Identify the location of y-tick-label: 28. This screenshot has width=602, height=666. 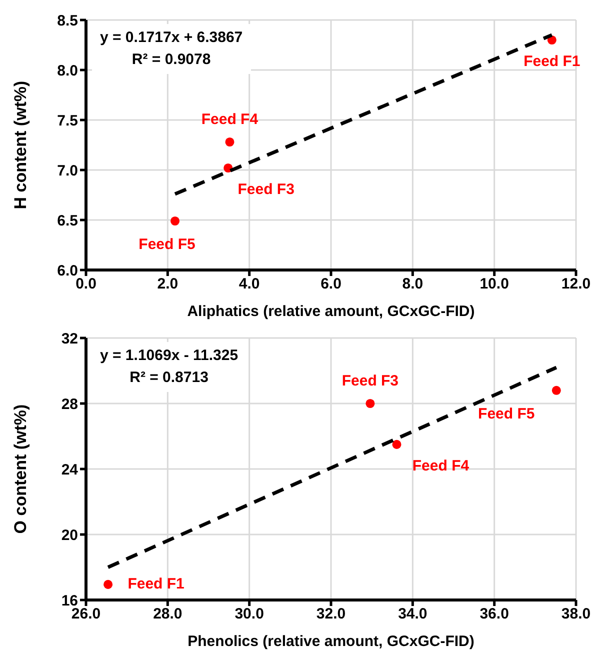
(69, 404).